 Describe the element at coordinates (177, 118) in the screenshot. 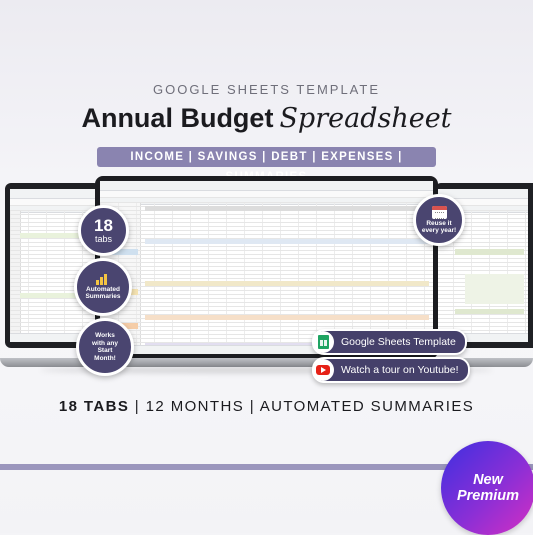

I see `title-bold: Annual Budget` at that location.